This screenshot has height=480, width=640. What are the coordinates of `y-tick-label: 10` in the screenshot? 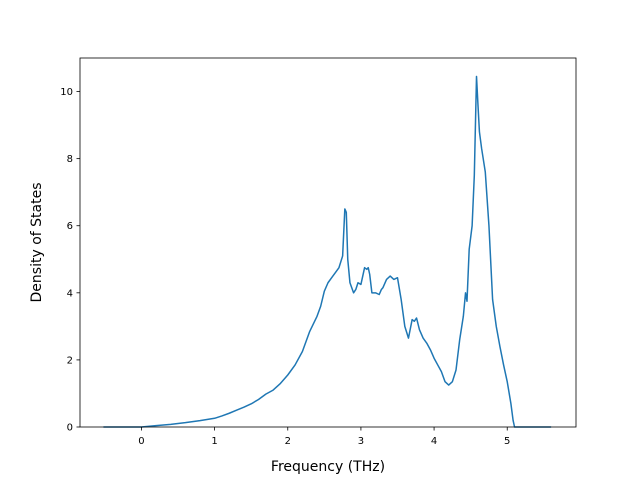 It's located at (66, 92).